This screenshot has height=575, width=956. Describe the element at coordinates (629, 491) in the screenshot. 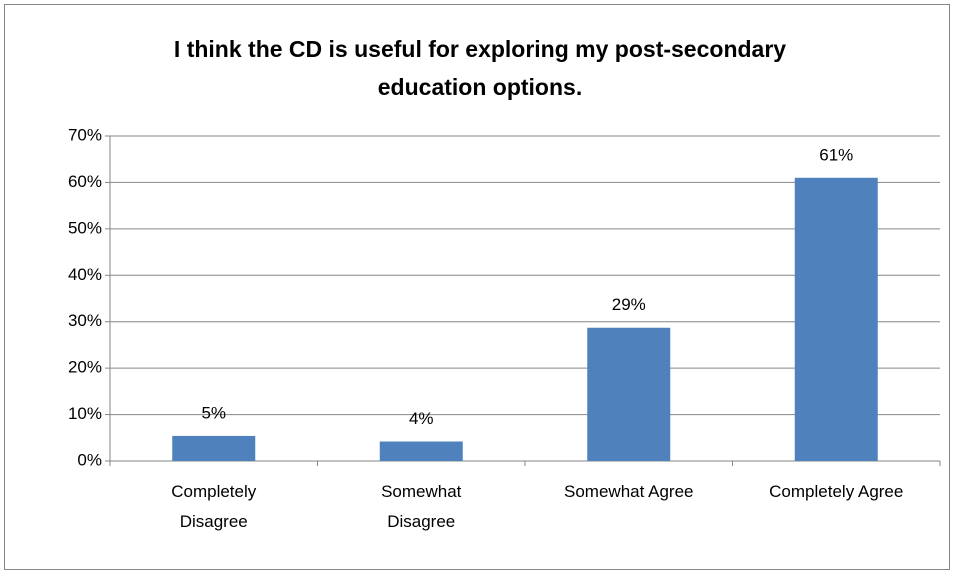

I see `x-tick-label: Somewhat Agree` at that location.